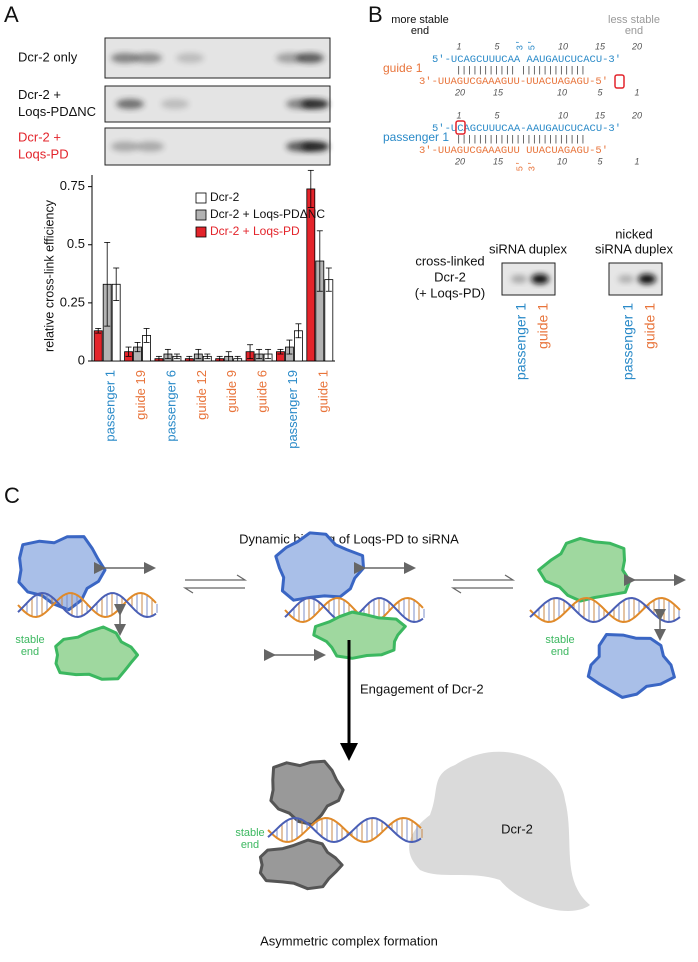 The height and width of the screenshot is (962, 698). What do you see at coordinates (201, 395) in the screenshot?
I see `x-tick-label: guide 12` at bounding box center [201, 395].